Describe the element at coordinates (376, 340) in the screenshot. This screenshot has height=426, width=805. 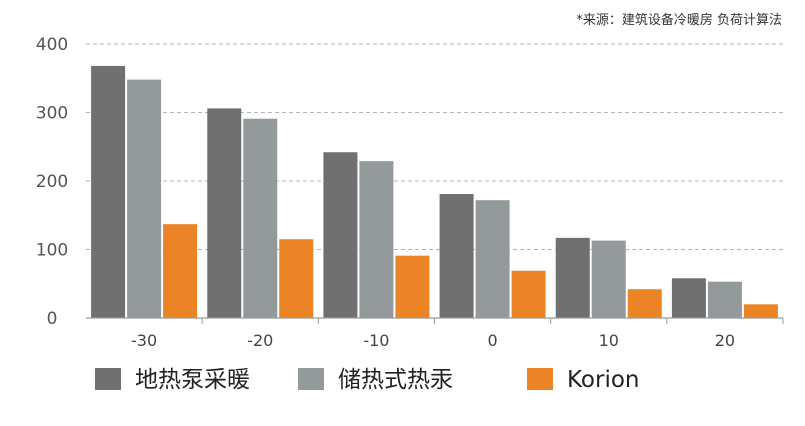
I see `x-tick-label-2: -10` at that location.